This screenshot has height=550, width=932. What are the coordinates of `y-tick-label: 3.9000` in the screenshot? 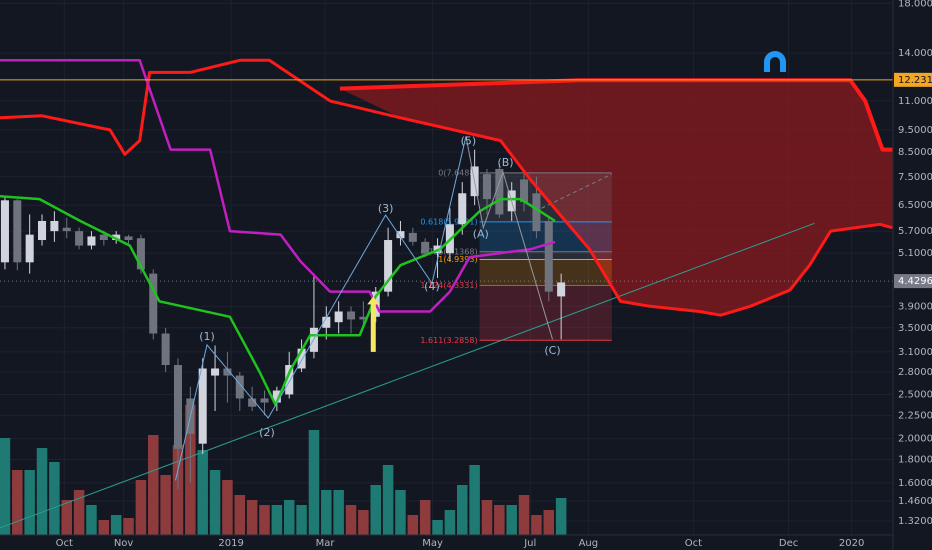 It's located at (915, 306).